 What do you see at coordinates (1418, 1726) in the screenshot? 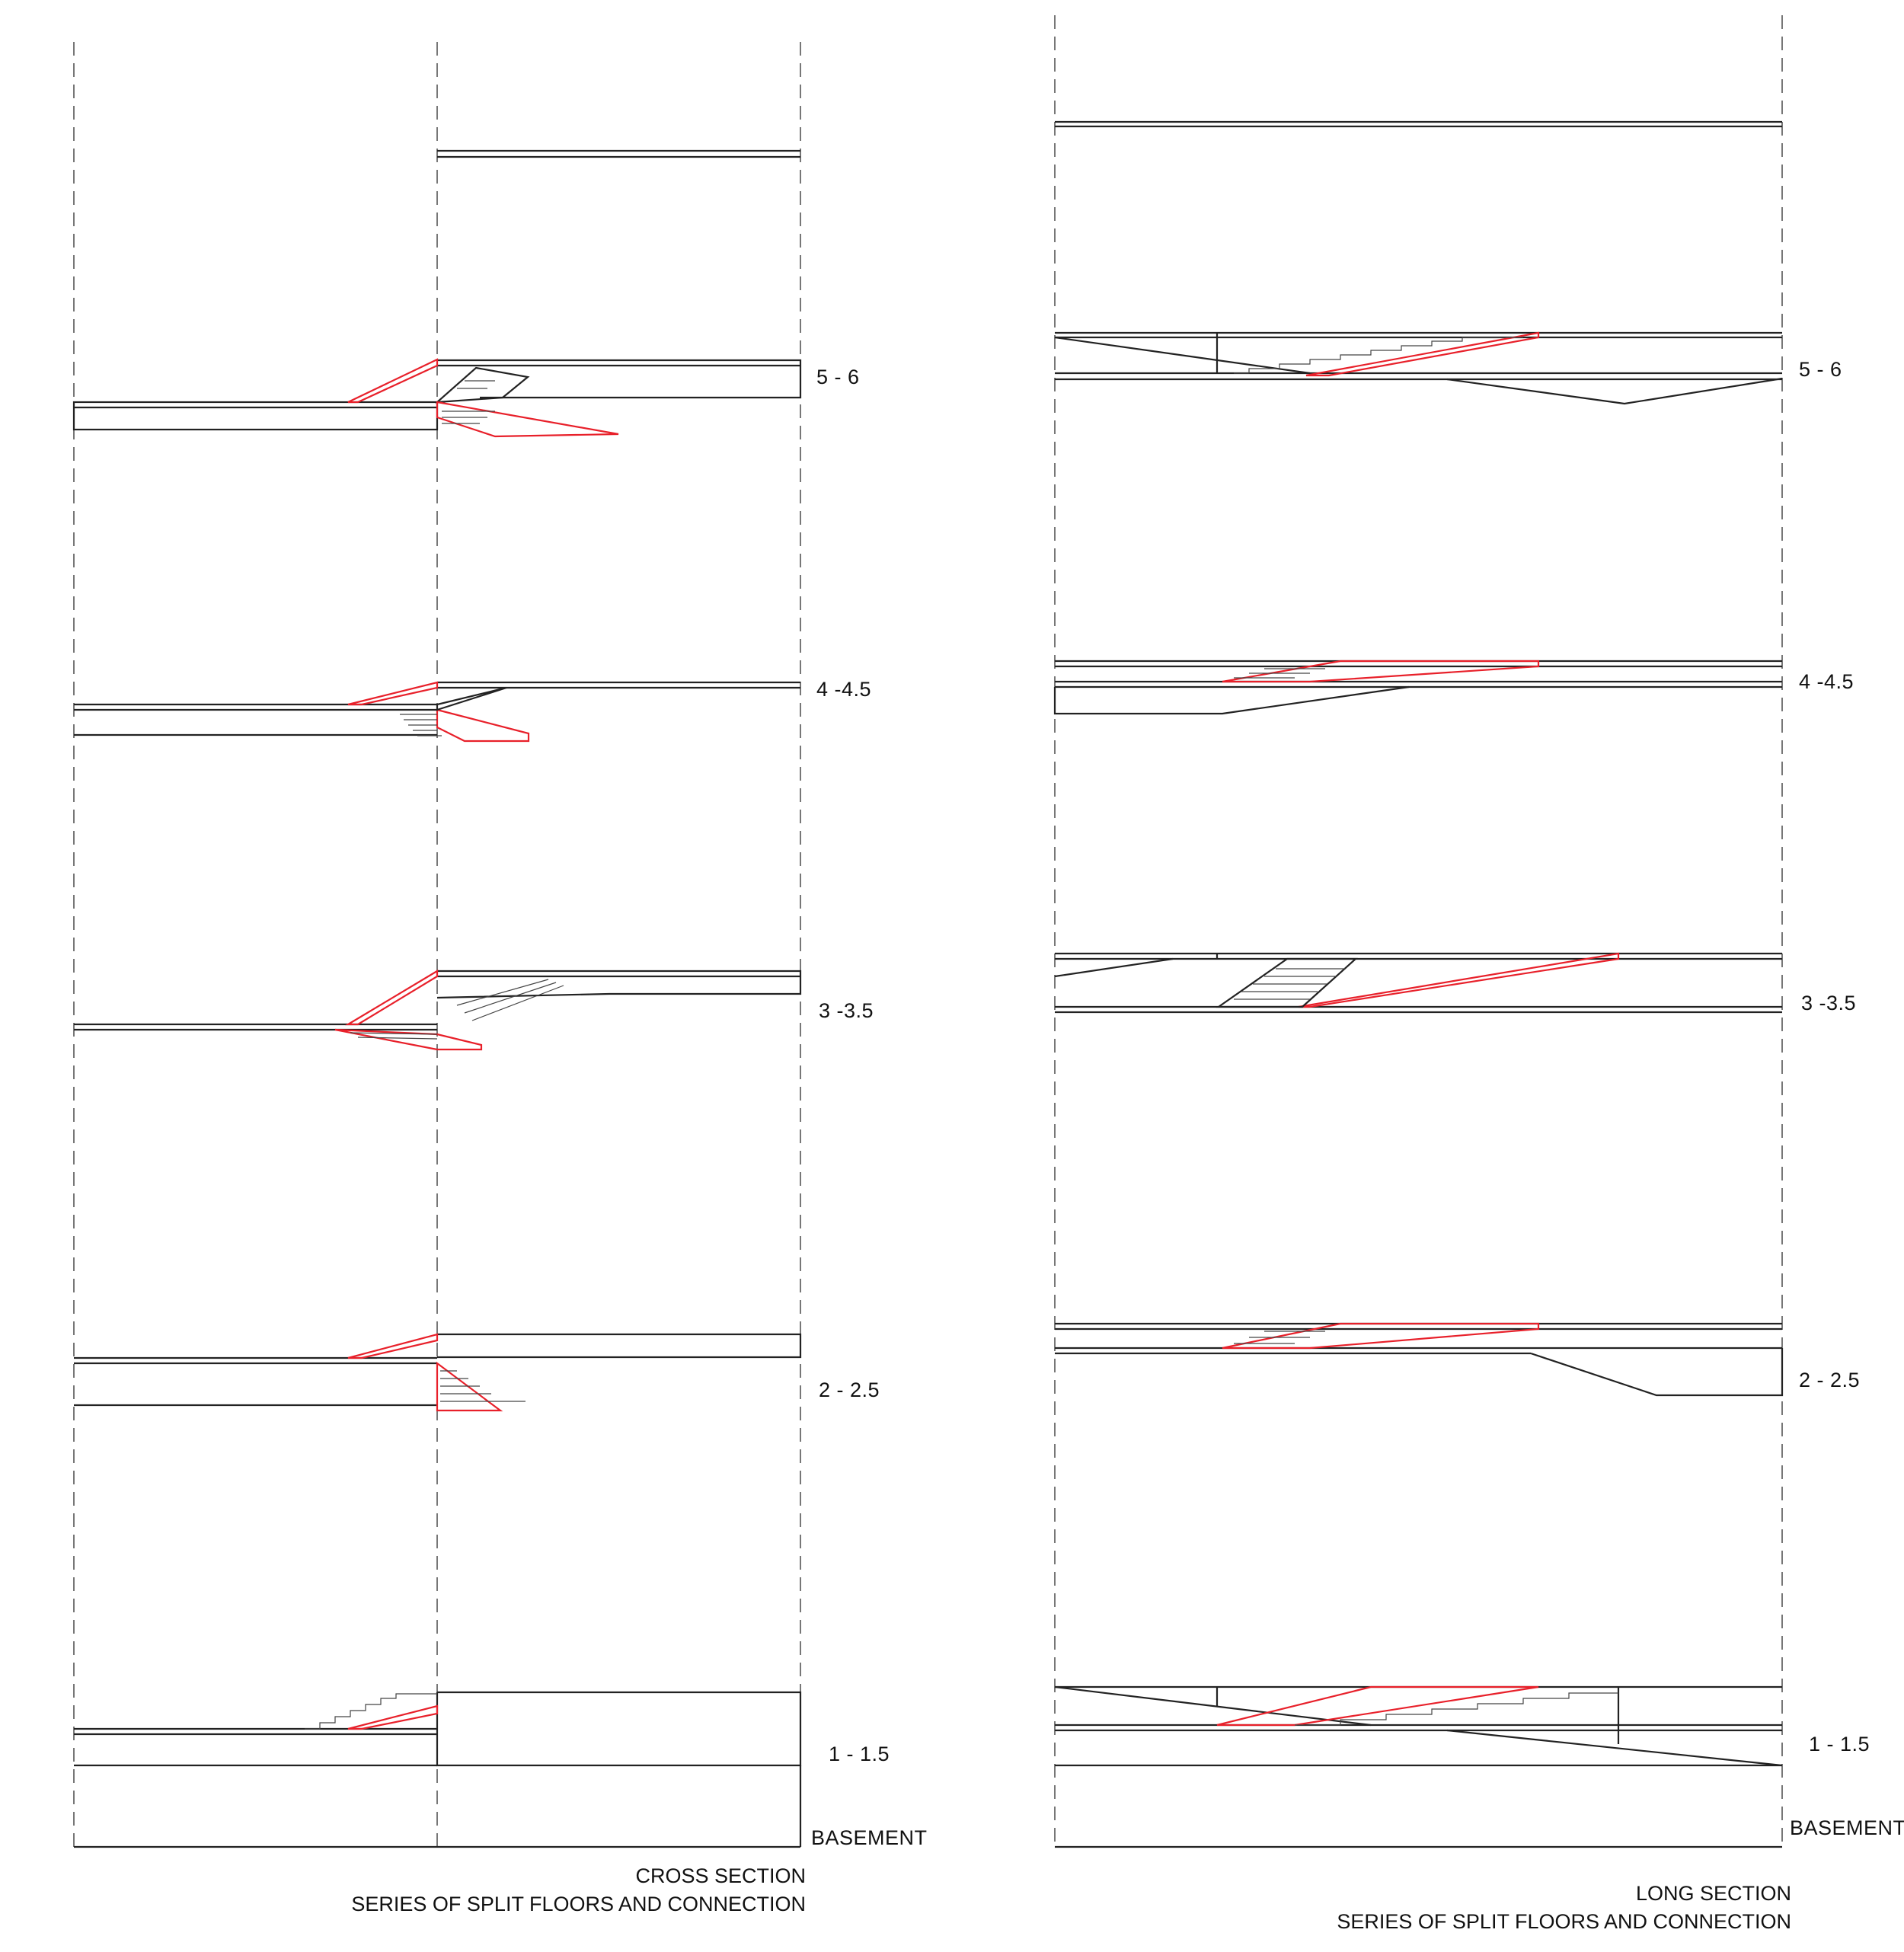
I see `long-floor-1-1.5` at bounding box center [1418, 1726].